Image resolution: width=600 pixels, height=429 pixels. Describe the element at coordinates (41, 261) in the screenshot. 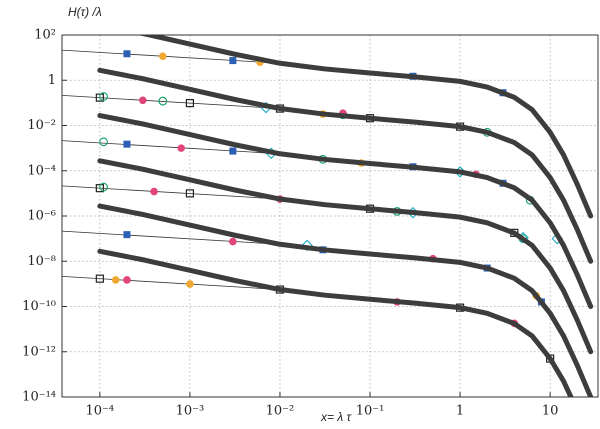

I see `y-tick-label: 10⁻⁸` at that location.